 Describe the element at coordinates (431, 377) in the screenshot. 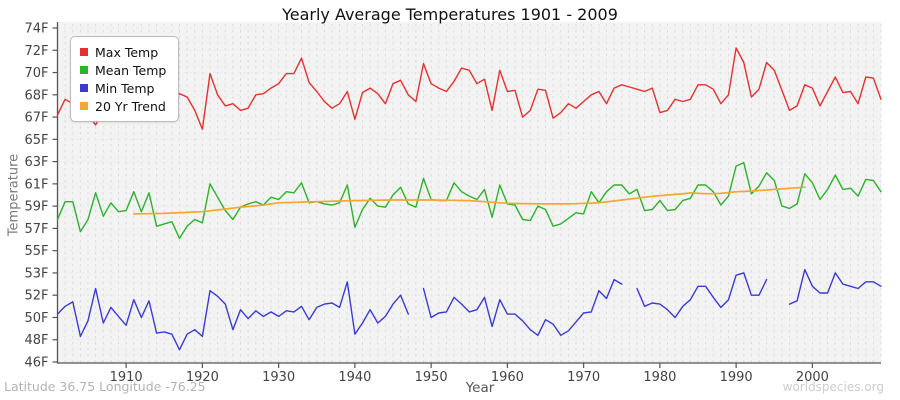

I see `x-tick-label: 1950` at that location.